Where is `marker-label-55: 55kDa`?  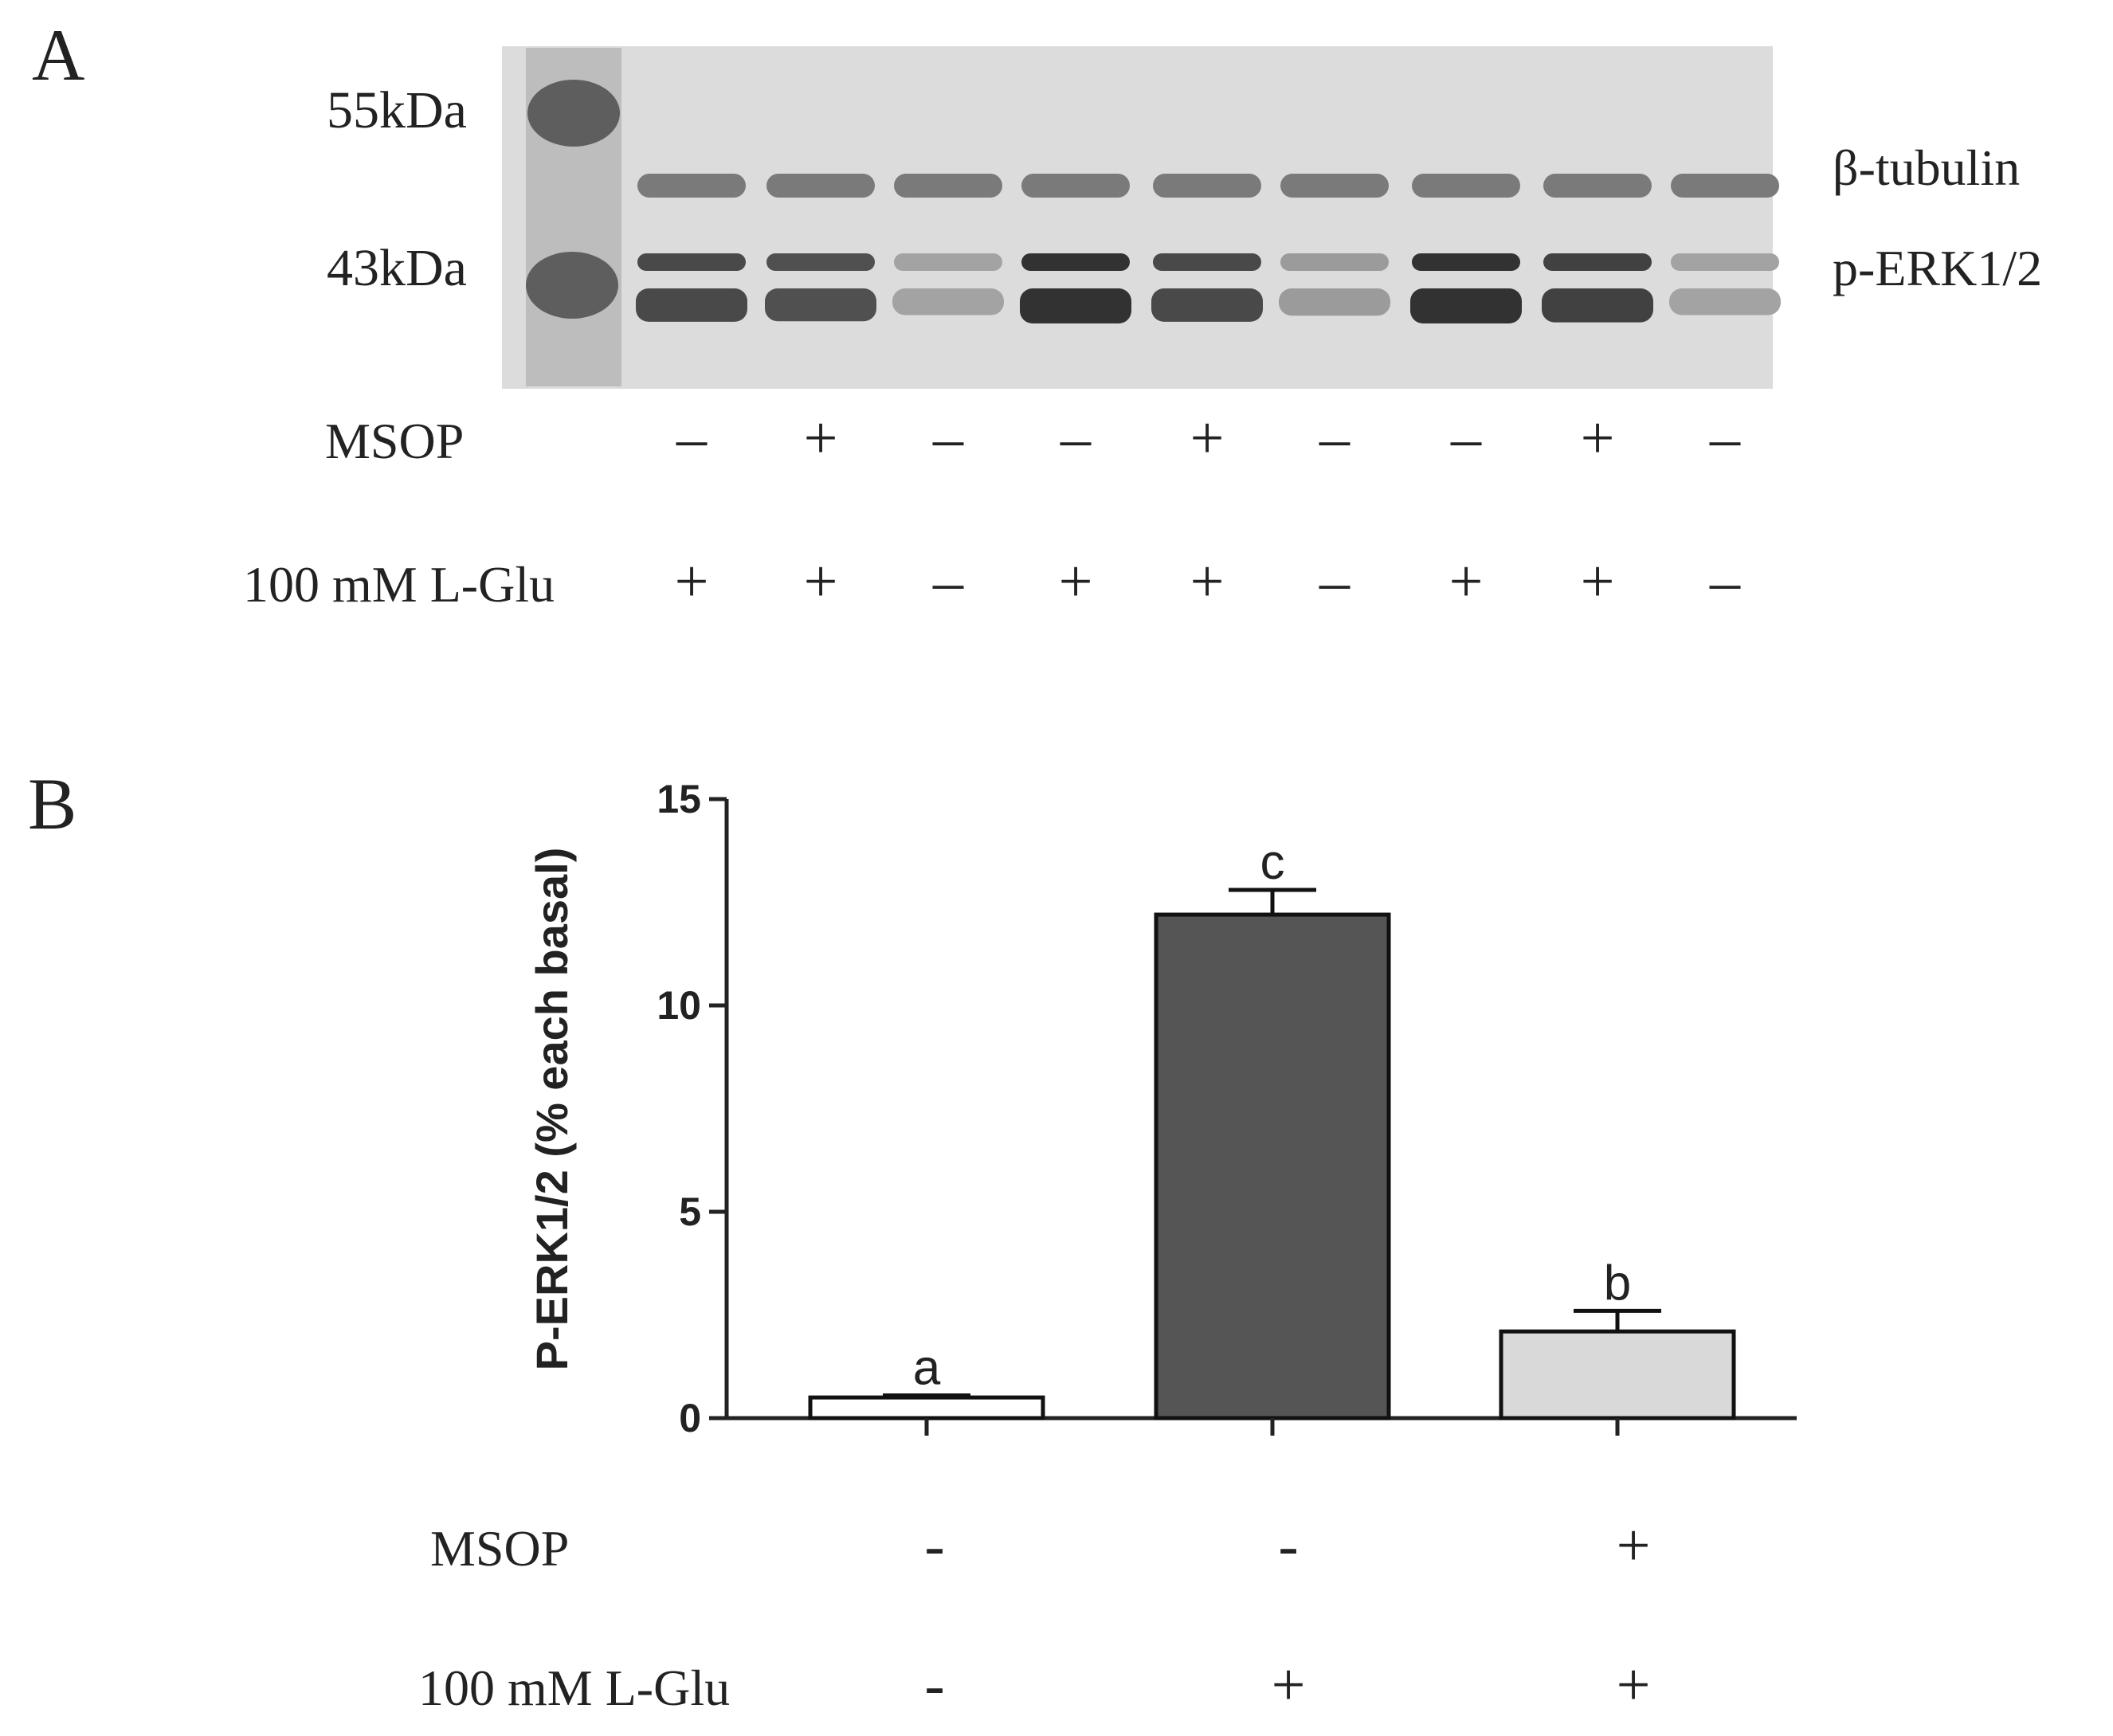
marker-label-55: 55kDa is located at coordinates (397, 110).